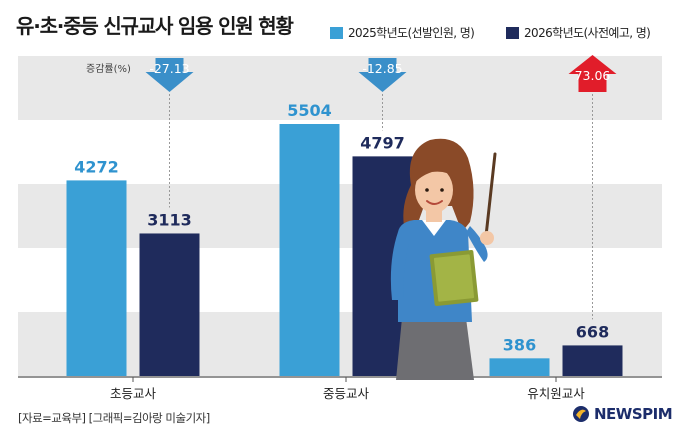  I want to click on value-label: 4797, so click(382, 142).